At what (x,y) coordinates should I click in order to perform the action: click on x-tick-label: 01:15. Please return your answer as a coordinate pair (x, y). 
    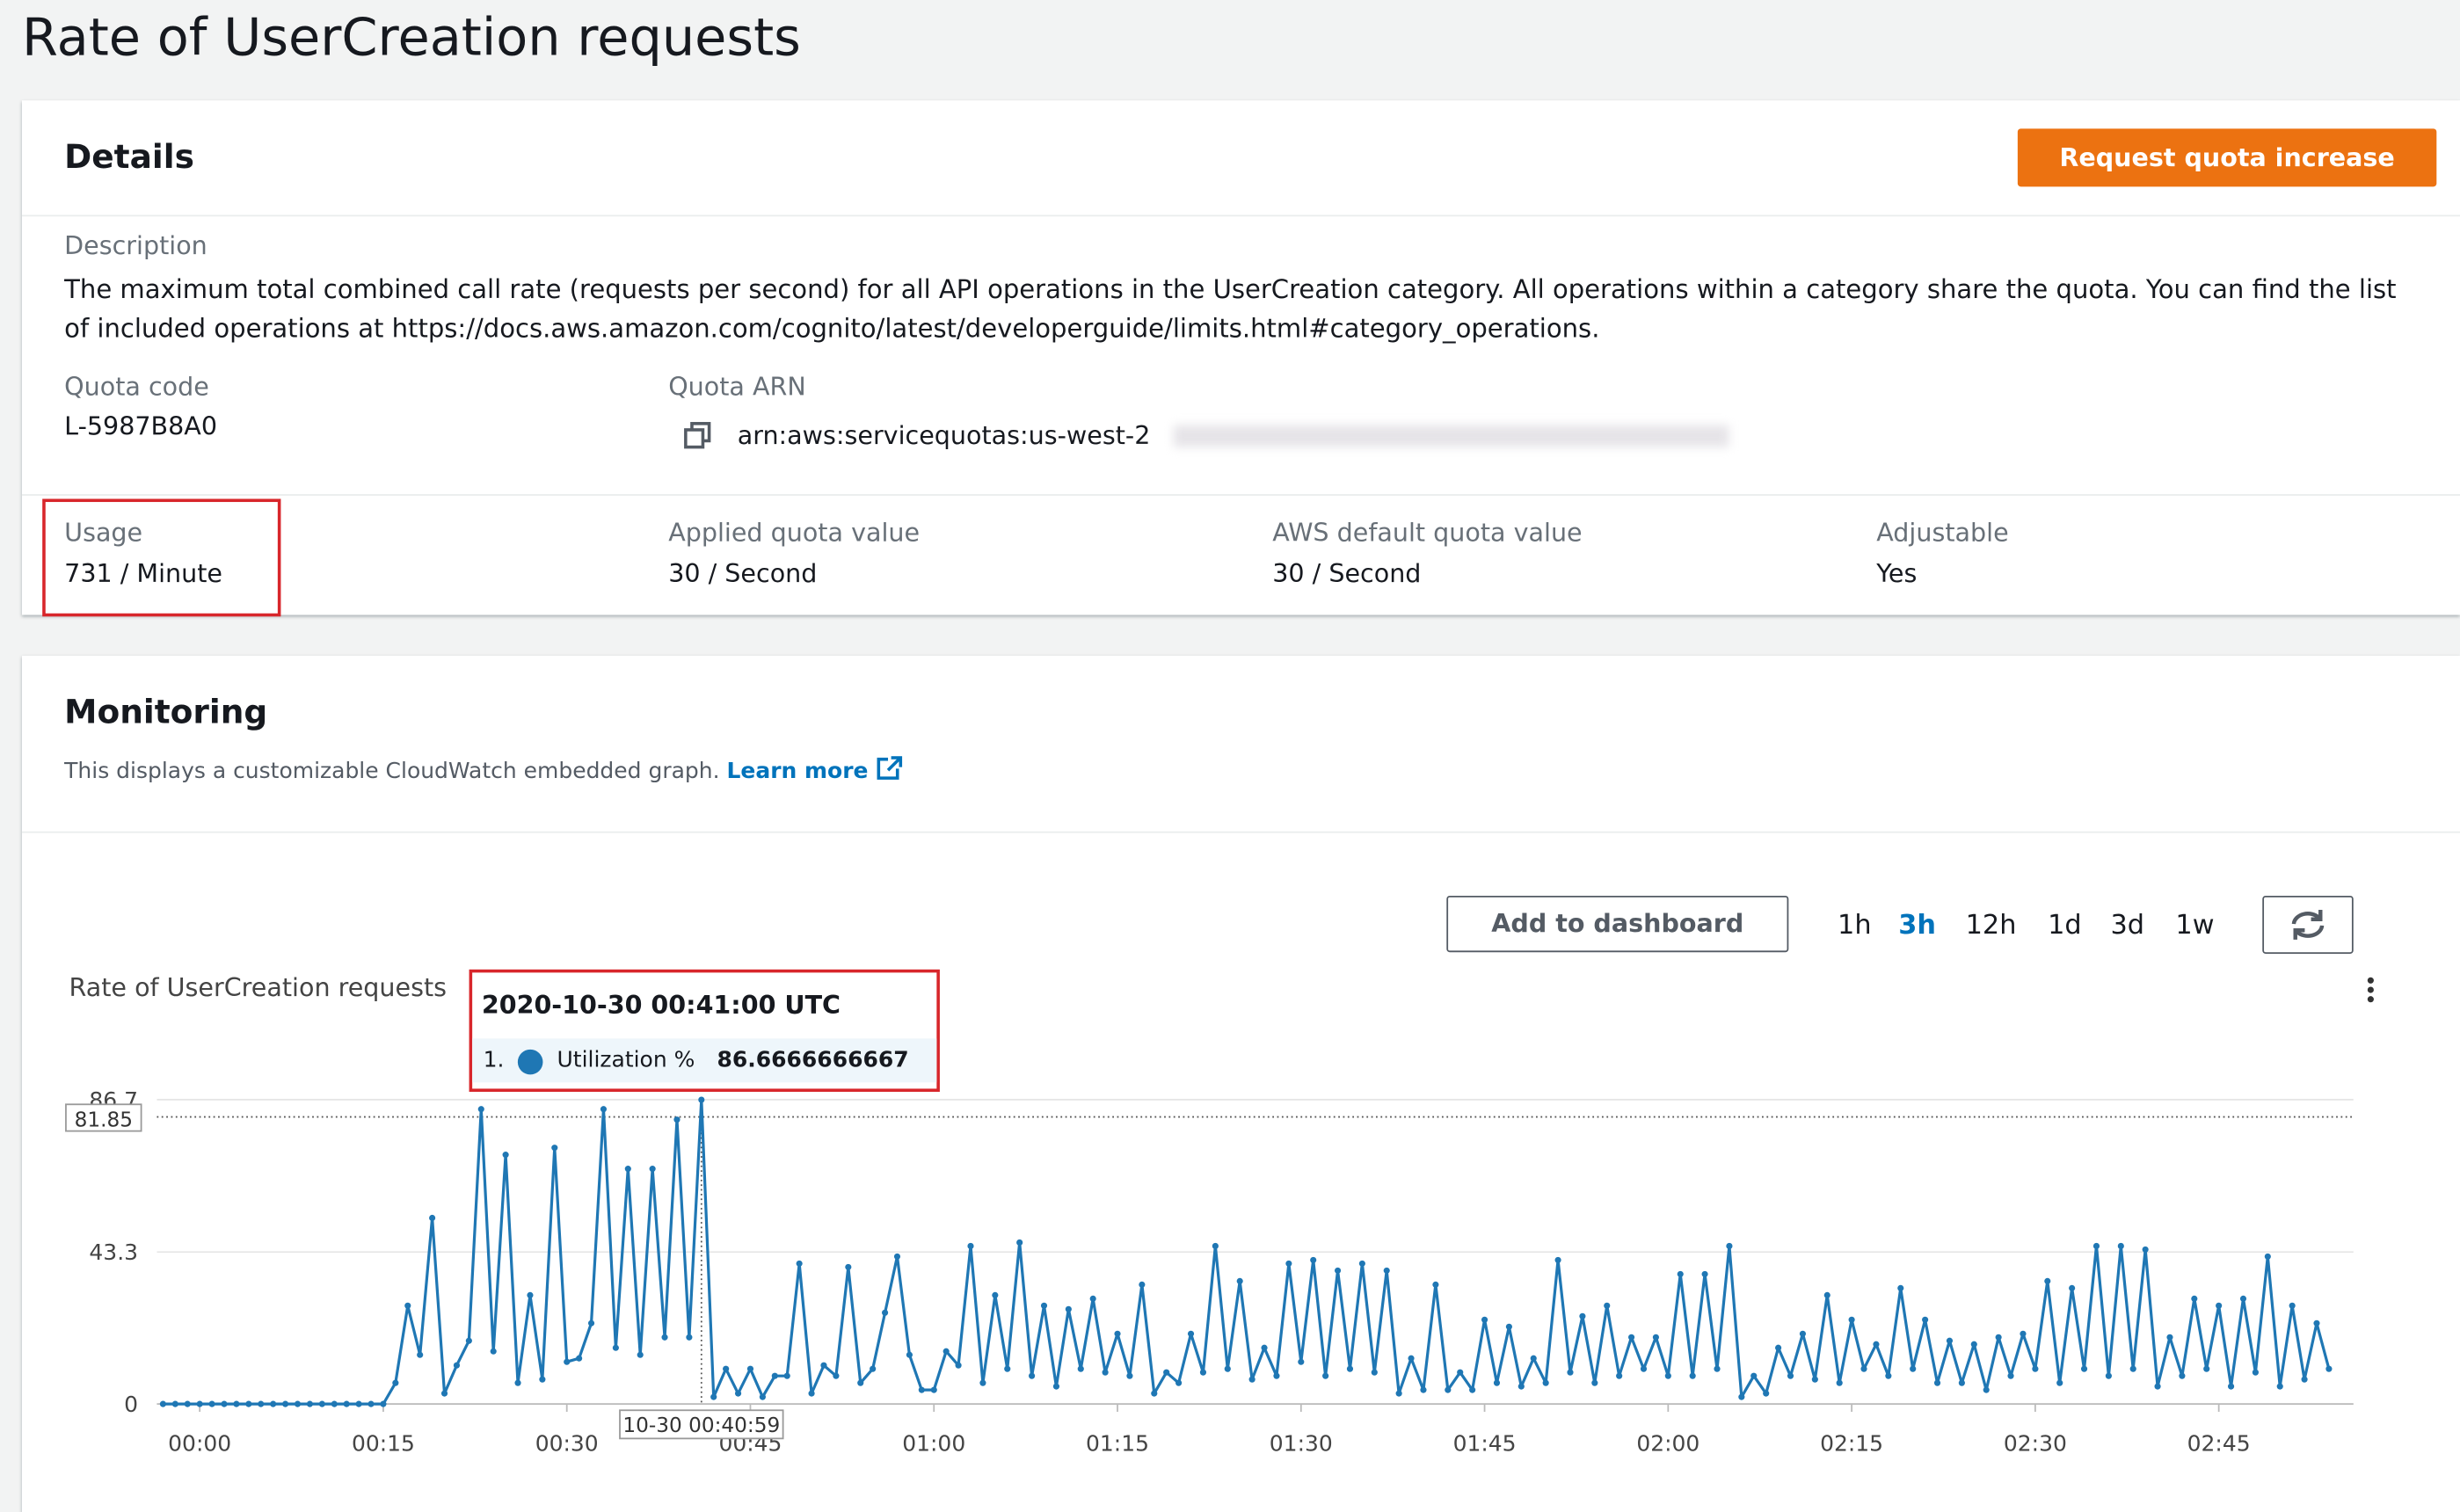
    Looking at the image, I should click on (1117, 1444).